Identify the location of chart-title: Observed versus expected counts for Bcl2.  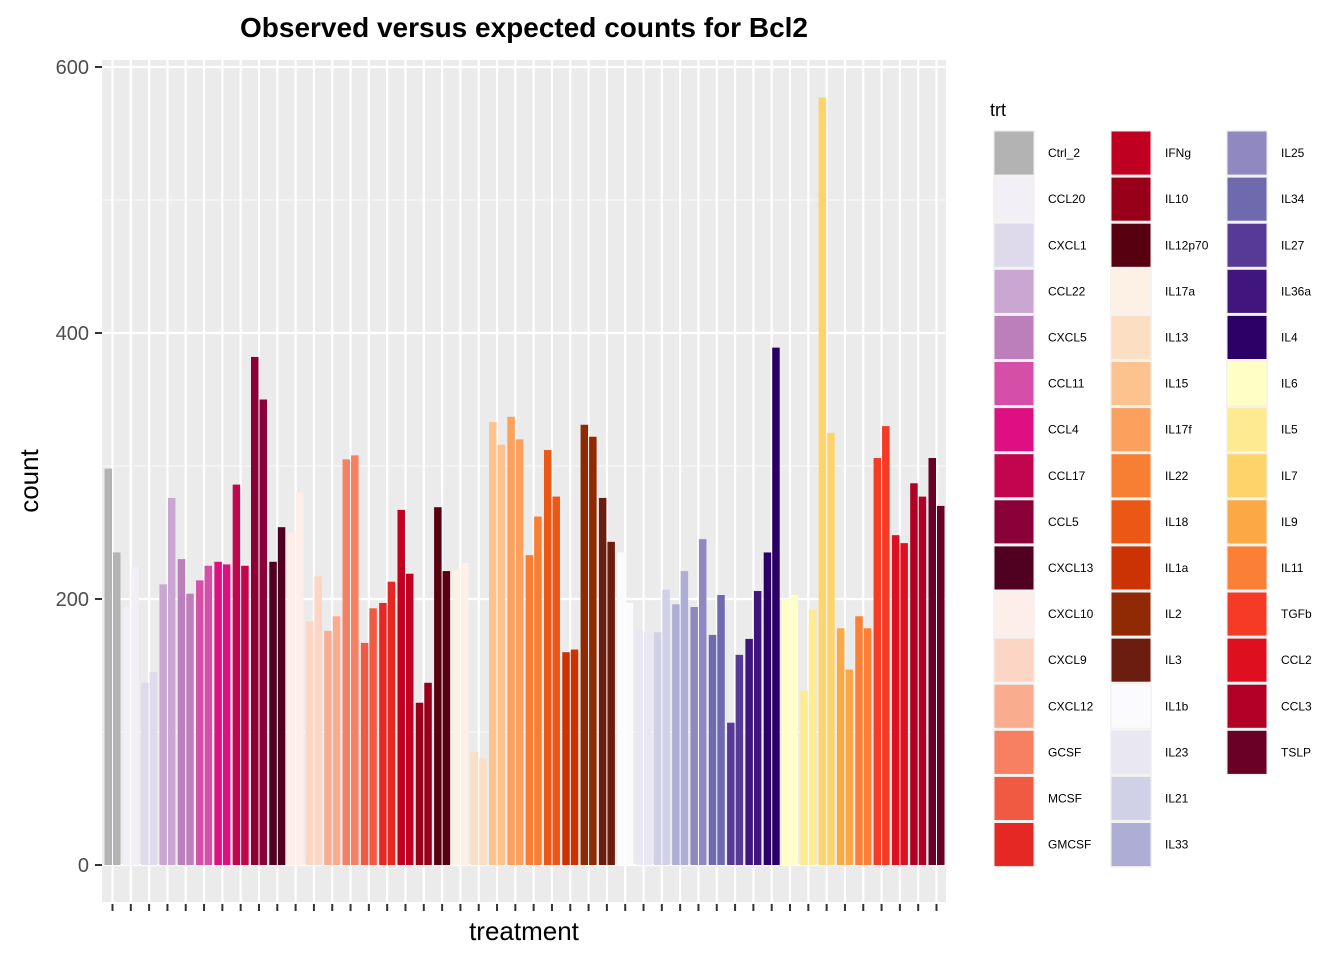
(524, 27).